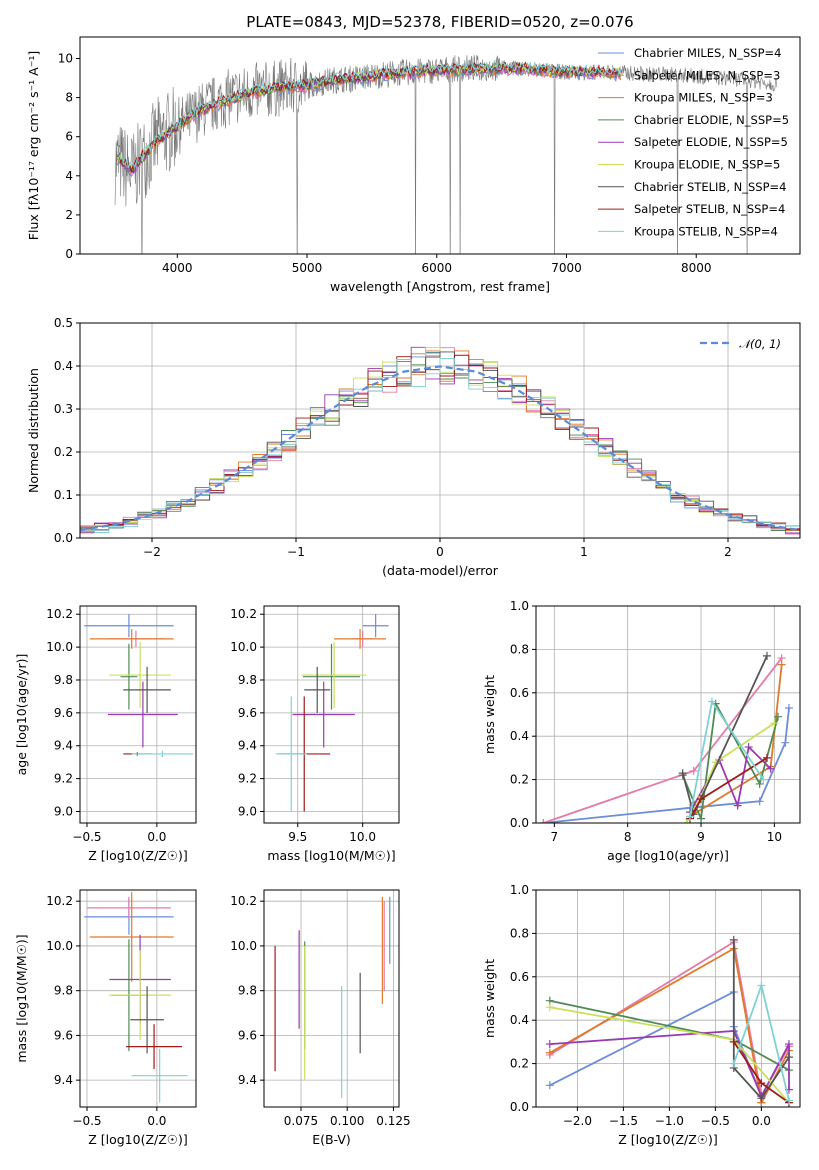 This screenshot has height=1170, width=819. What do you see at coordinates (519, 606) in the screenshot?
I see `y-tick-label: 1.0` at bounding box center [519, 606].